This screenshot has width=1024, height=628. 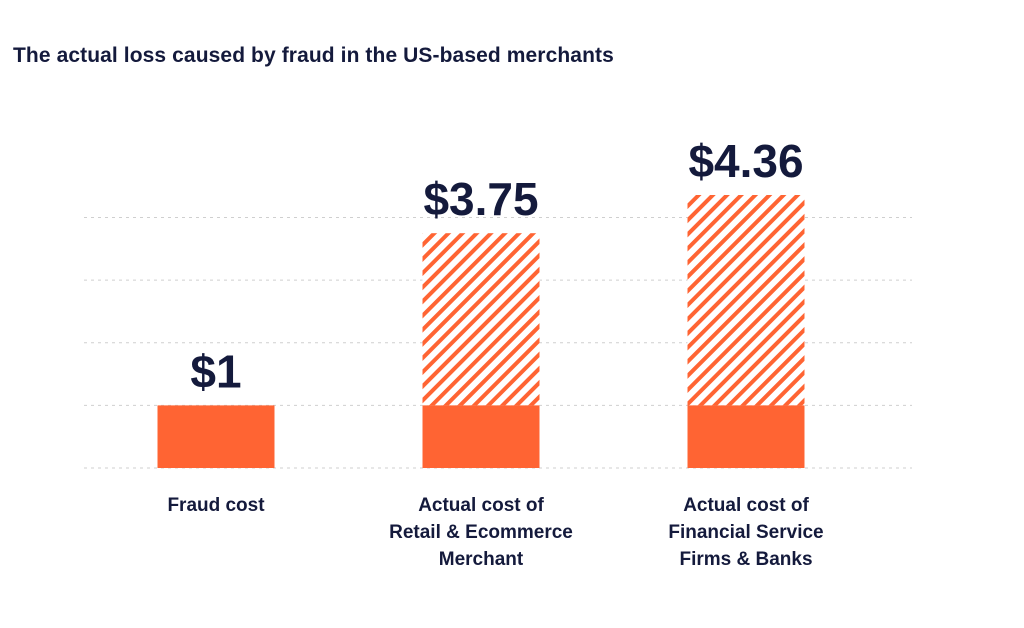 What do you see at coordinates (745, 532) in the screenshot?
I see `category-label: Financial Service` at bounding box center [745, 532].